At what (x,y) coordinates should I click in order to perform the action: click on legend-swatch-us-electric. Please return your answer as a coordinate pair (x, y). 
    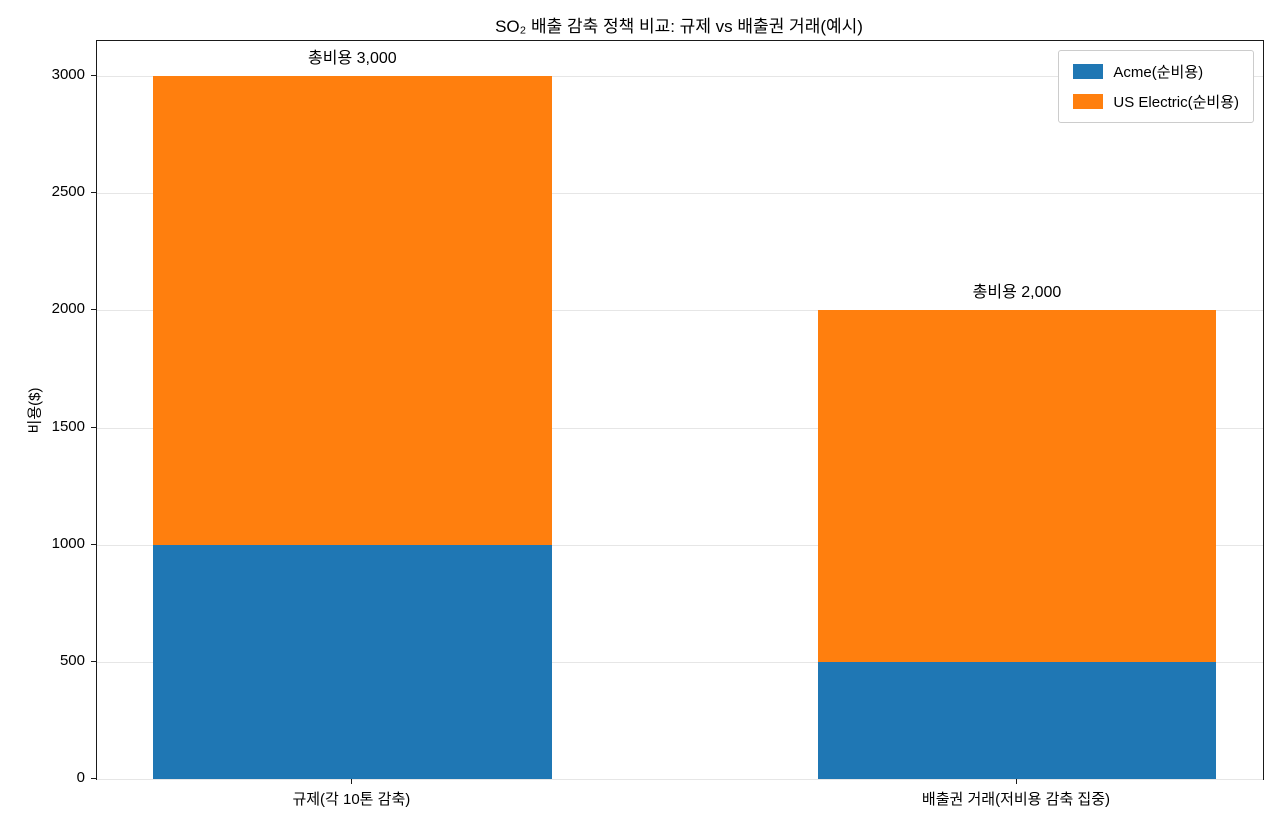
    Looking at the image, I should click on (1088, 101).